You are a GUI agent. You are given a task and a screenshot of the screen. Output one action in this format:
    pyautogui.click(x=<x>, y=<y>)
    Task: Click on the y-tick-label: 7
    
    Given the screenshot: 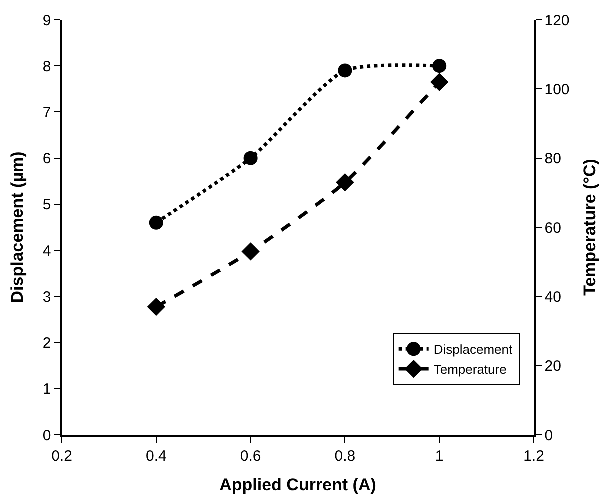 What is the action you would take?
    pyautogui.click(x=47, y=113)
    